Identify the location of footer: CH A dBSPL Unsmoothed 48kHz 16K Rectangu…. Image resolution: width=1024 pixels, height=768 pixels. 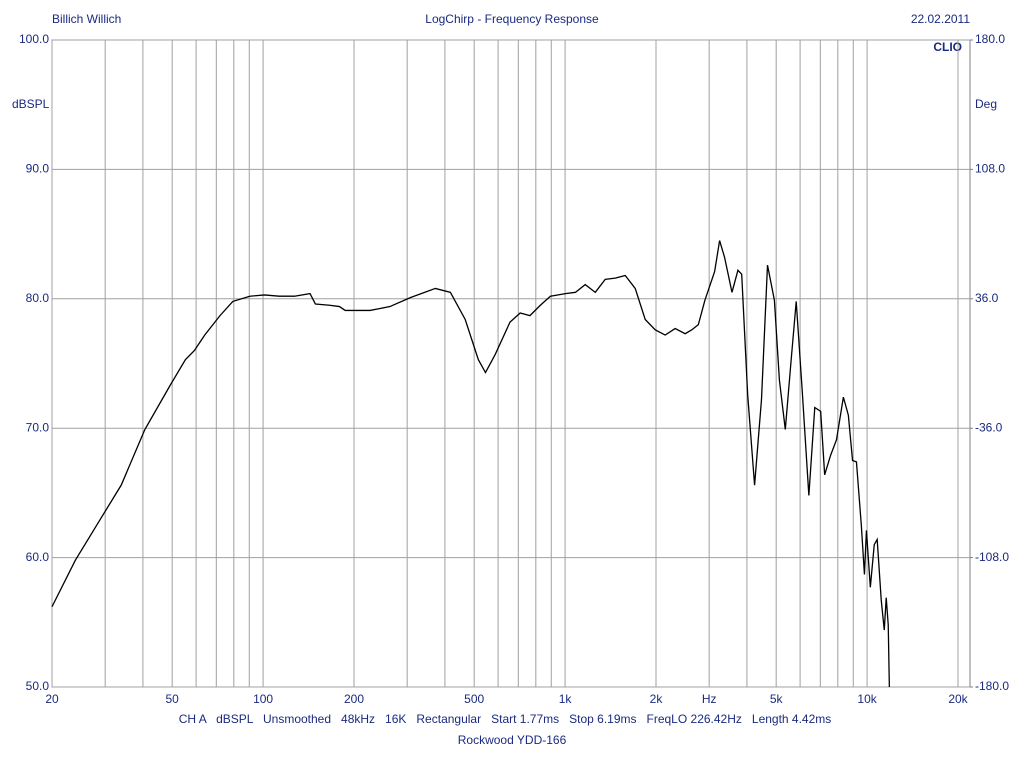
(505, 719).